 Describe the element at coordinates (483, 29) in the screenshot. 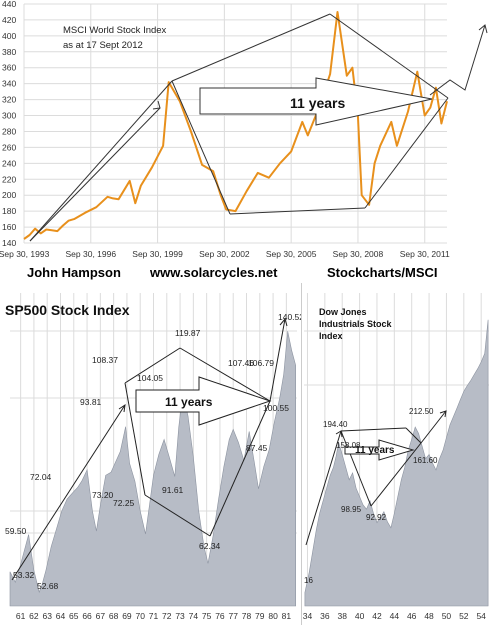

I see `msci-projection-arrowhead` at that location.